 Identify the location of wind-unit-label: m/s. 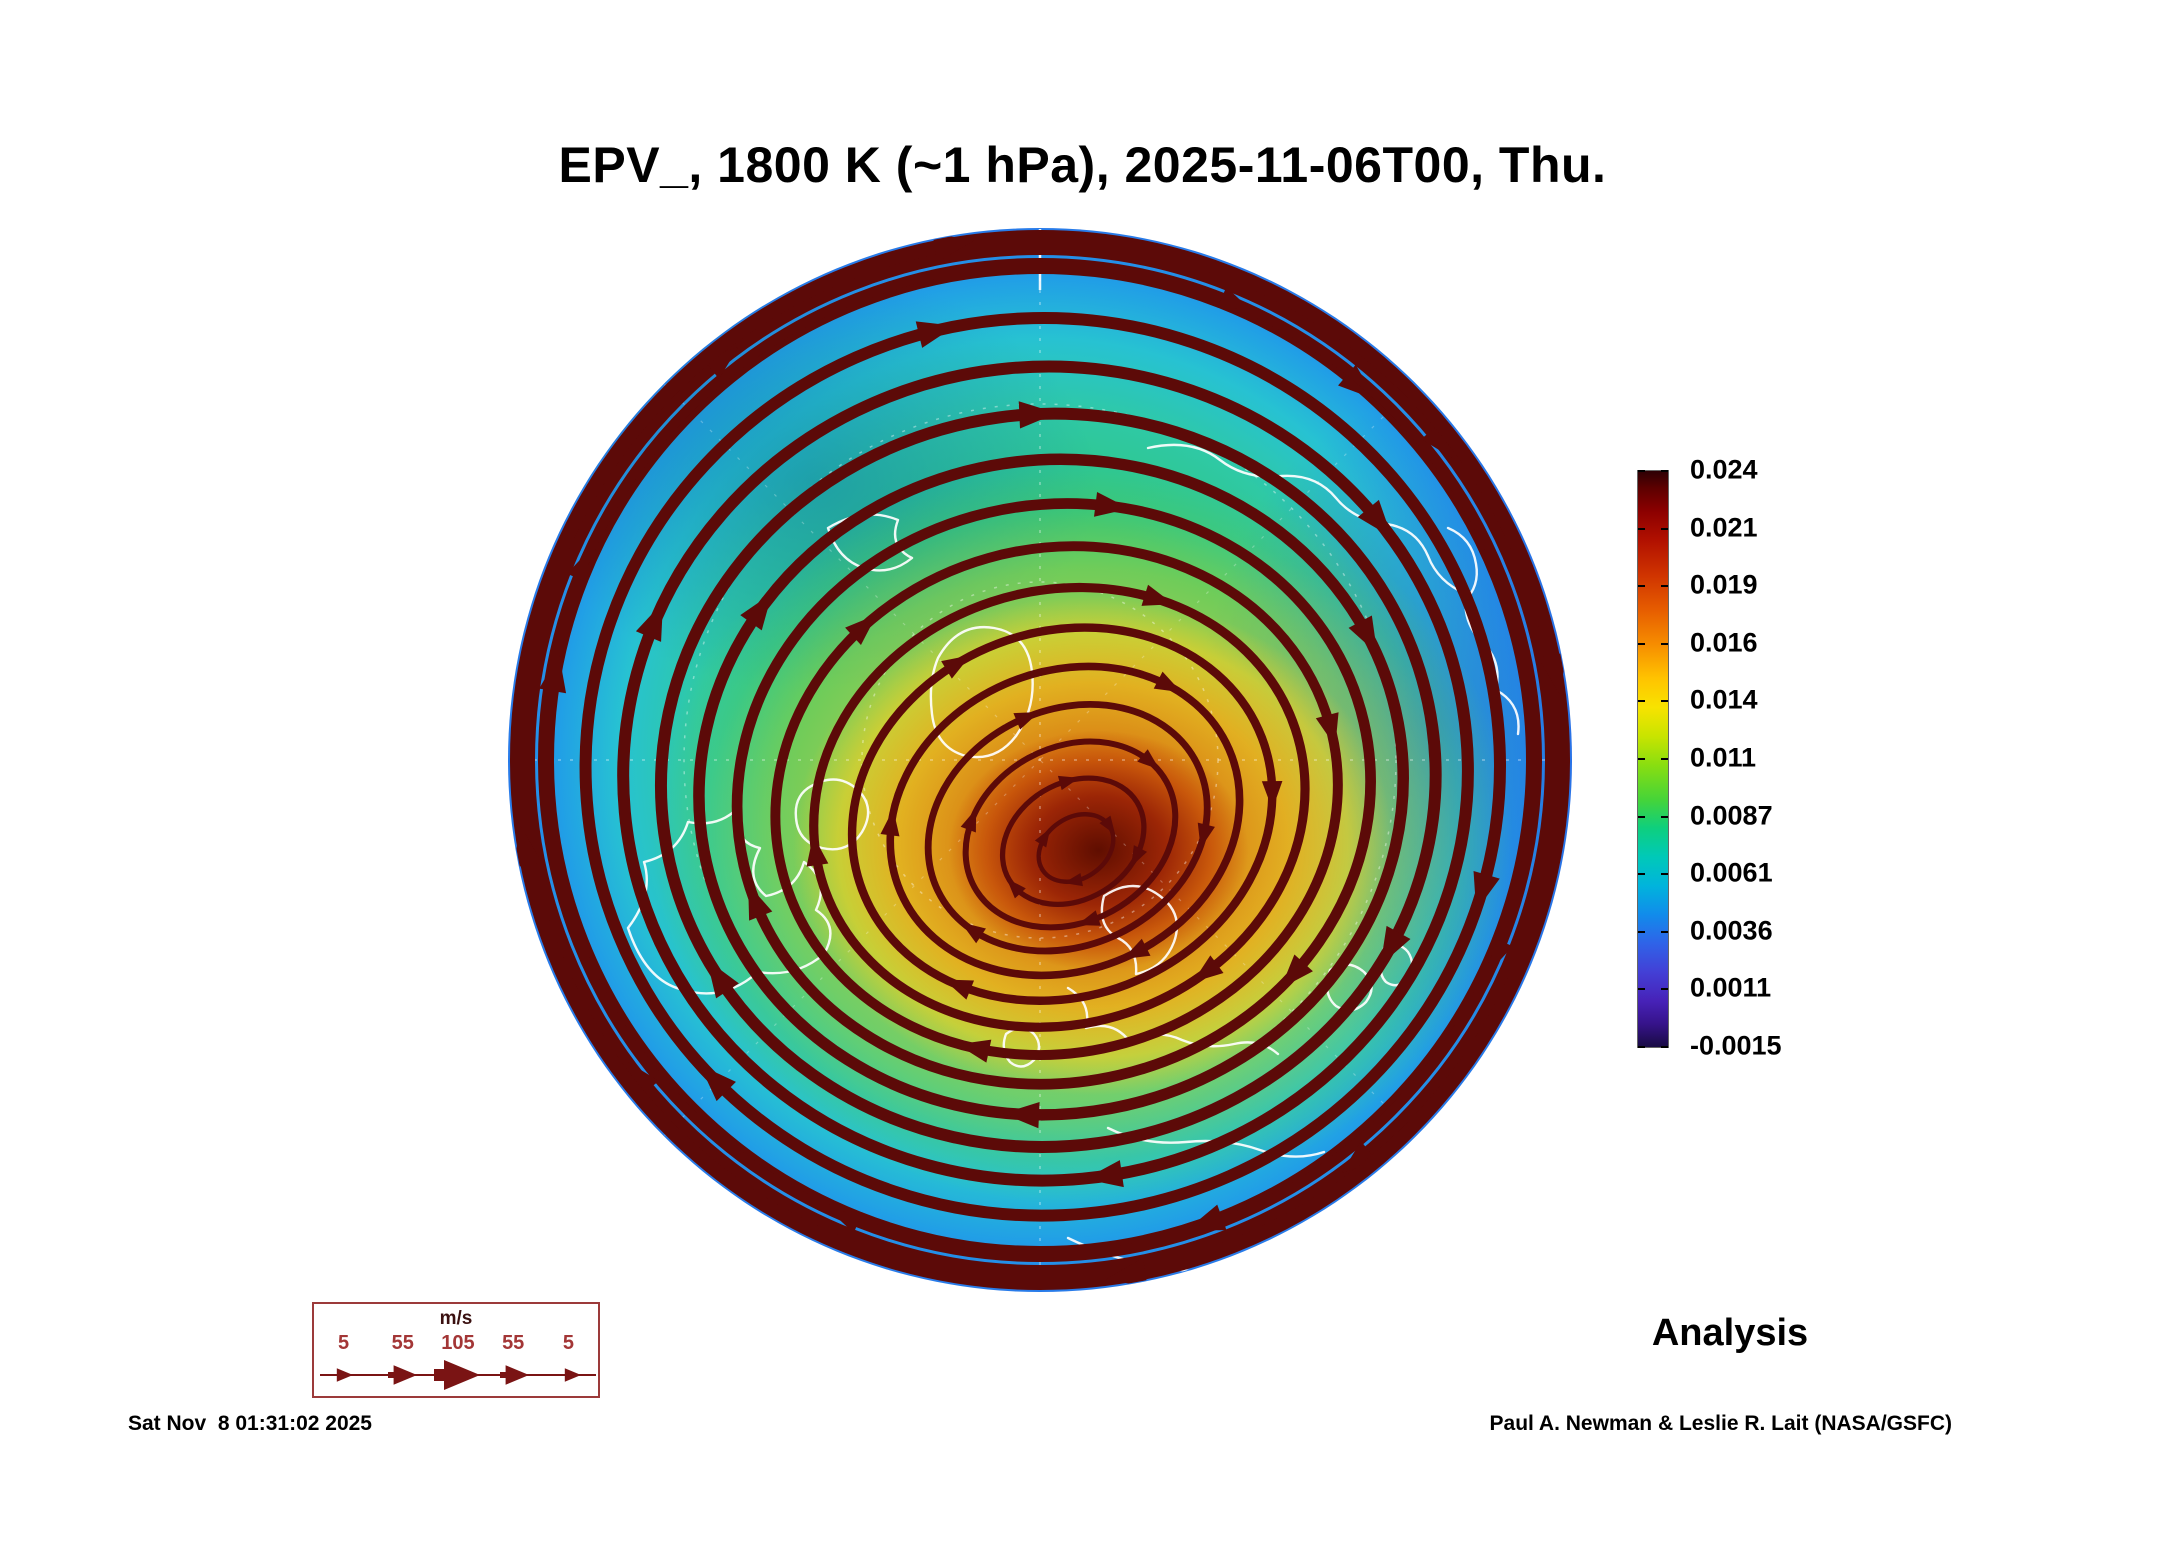
(456, 1318).